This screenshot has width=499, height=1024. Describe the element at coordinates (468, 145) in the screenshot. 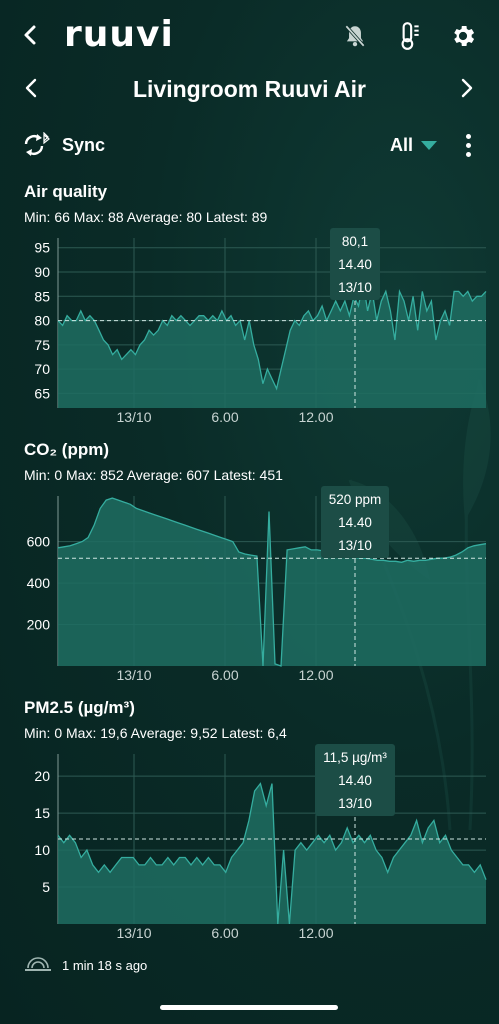

I see `more-options-button` at that location.